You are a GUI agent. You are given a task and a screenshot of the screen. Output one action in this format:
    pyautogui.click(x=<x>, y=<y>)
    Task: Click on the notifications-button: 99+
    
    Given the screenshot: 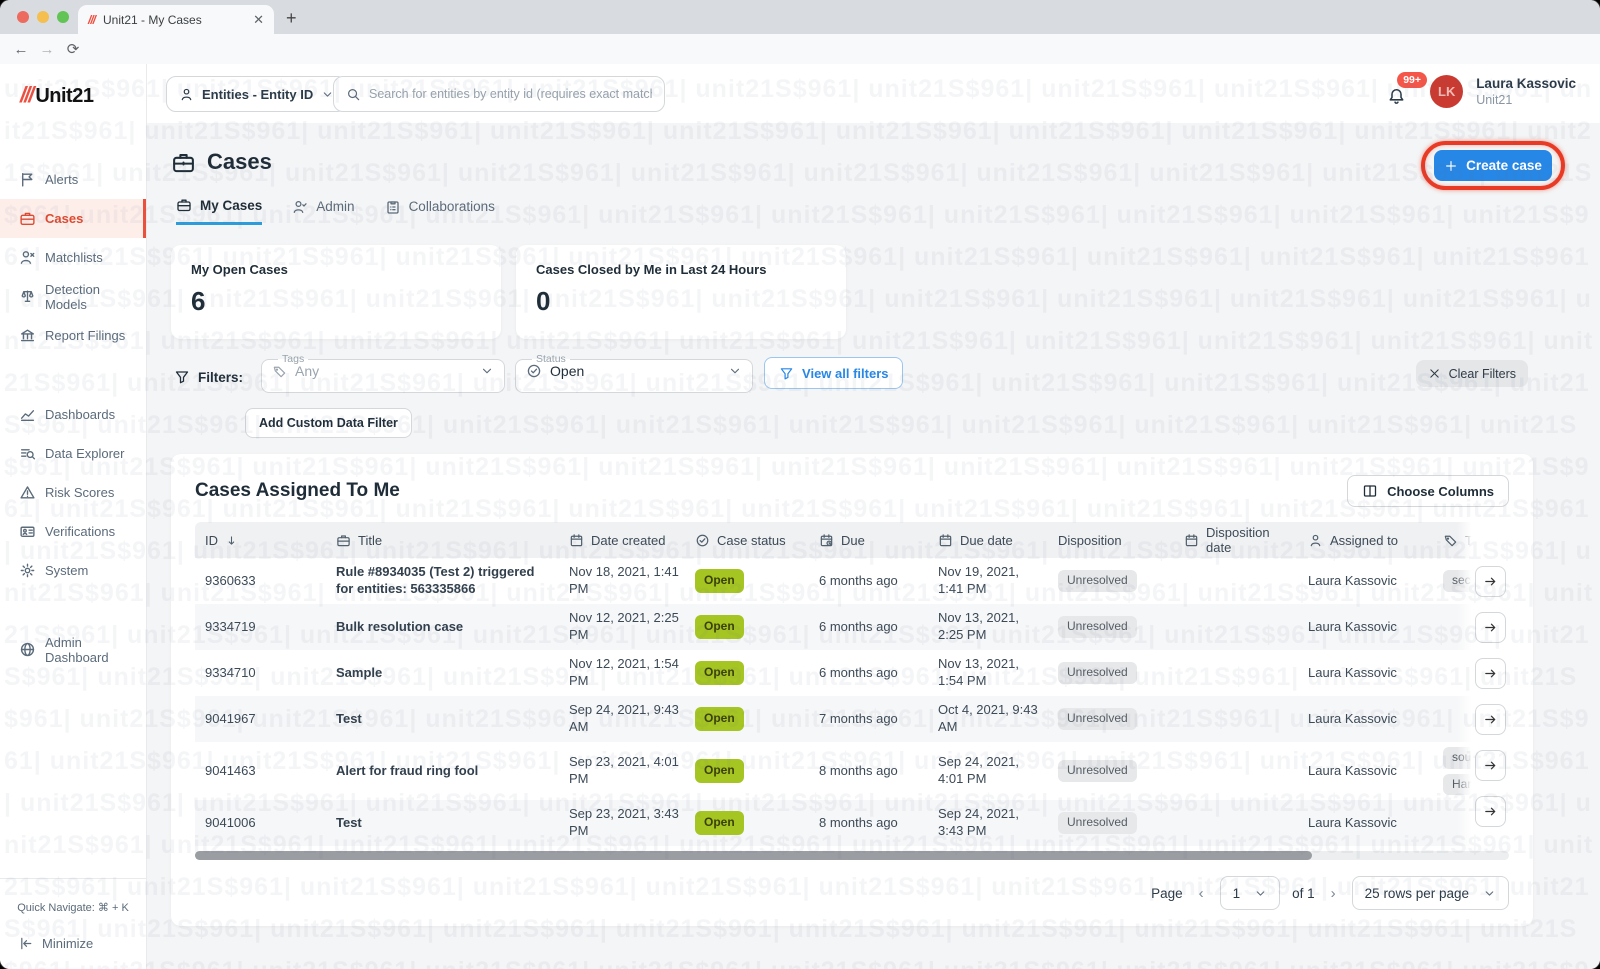 What is the action you would take?
    pyautogui.click(x=1407, y=90)
    